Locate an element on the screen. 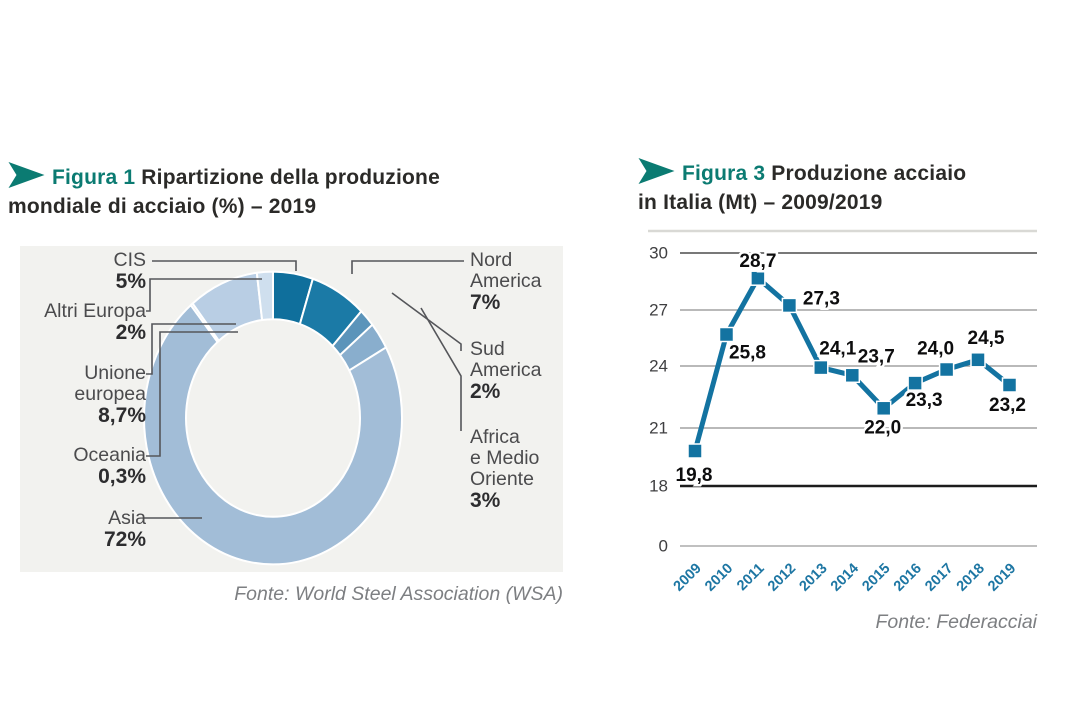 Image resolution: width=1078 pixels, height=719 pixels. label-value: 3% is located at coordinates (485, 500).